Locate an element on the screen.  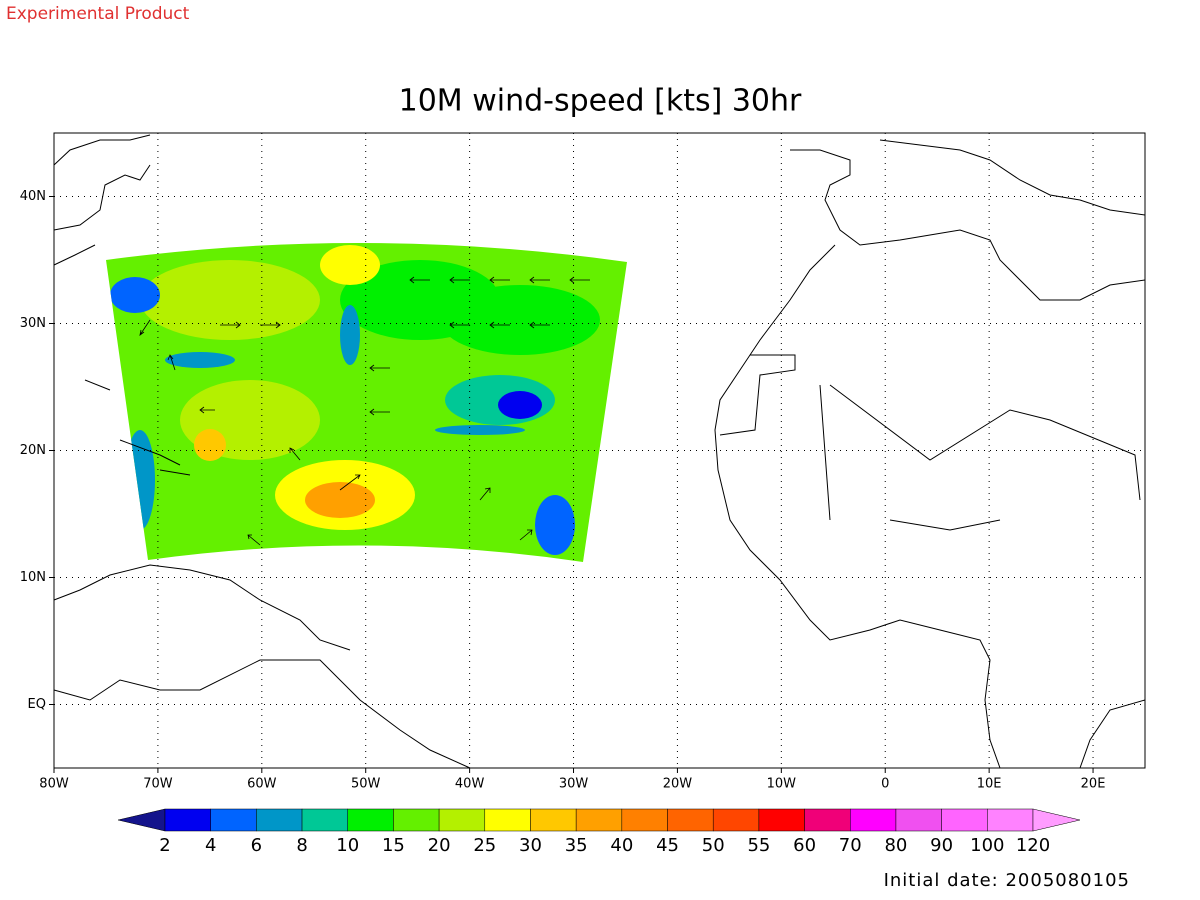
colorbar-label: 90 is located at coordinates (941, 845).